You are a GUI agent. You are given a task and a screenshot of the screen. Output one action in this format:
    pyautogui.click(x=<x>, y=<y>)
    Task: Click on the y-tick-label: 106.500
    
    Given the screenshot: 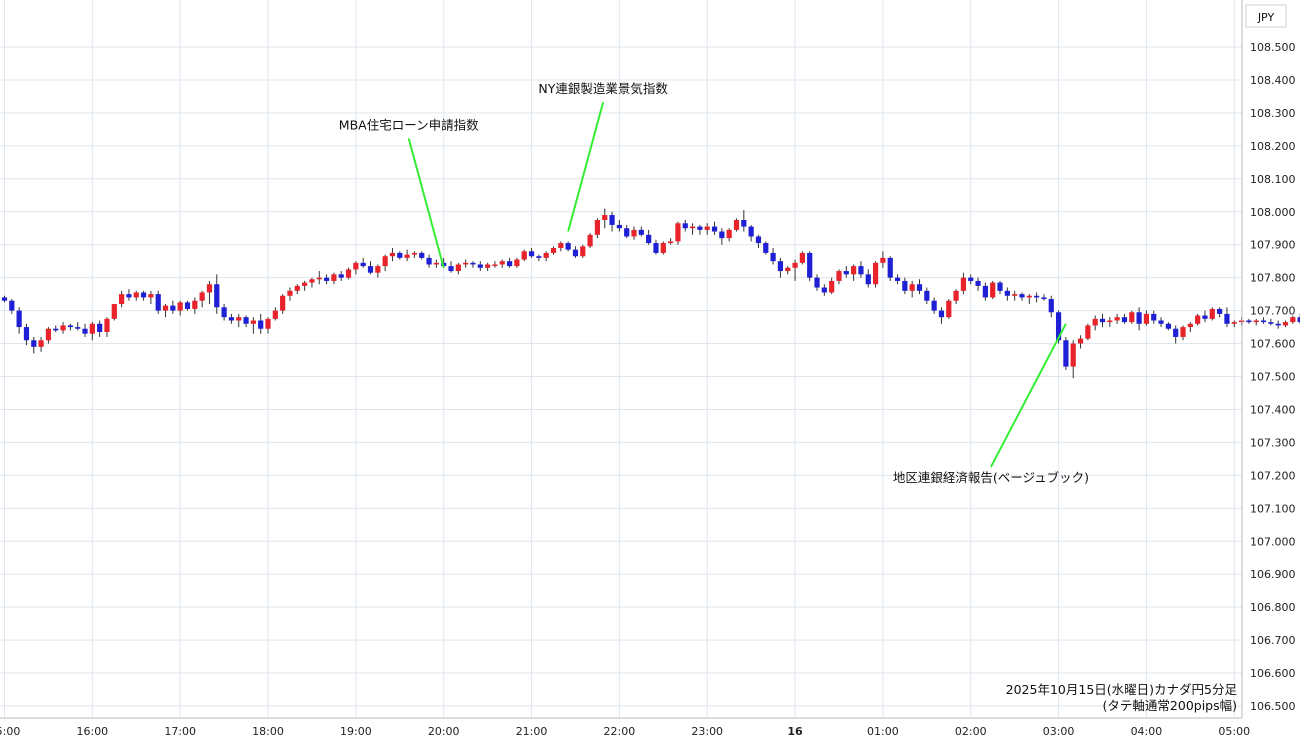 What is the action you would take?
    pyautogui.click(x=1273, y=706)
    